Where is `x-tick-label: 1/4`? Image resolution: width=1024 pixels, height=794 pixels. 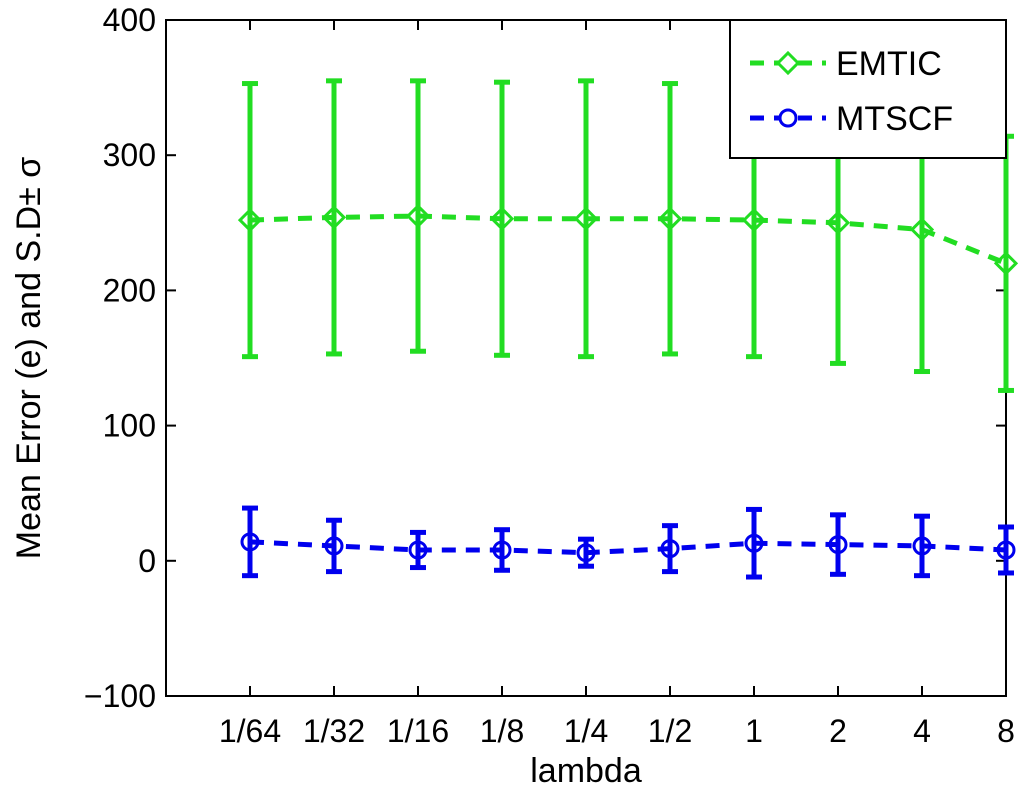 x-tick-label: 1/4 is located at coordinates (586, 731).